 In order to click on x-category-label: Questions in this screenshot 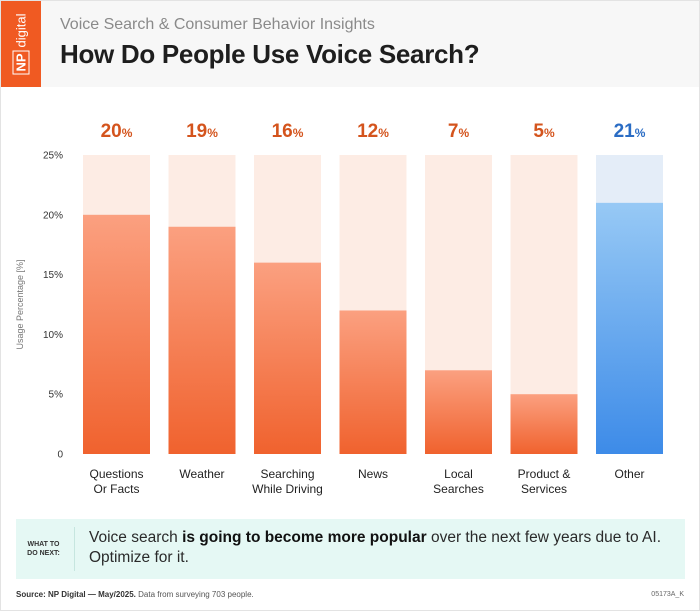, I will do `click(116, 474)`.